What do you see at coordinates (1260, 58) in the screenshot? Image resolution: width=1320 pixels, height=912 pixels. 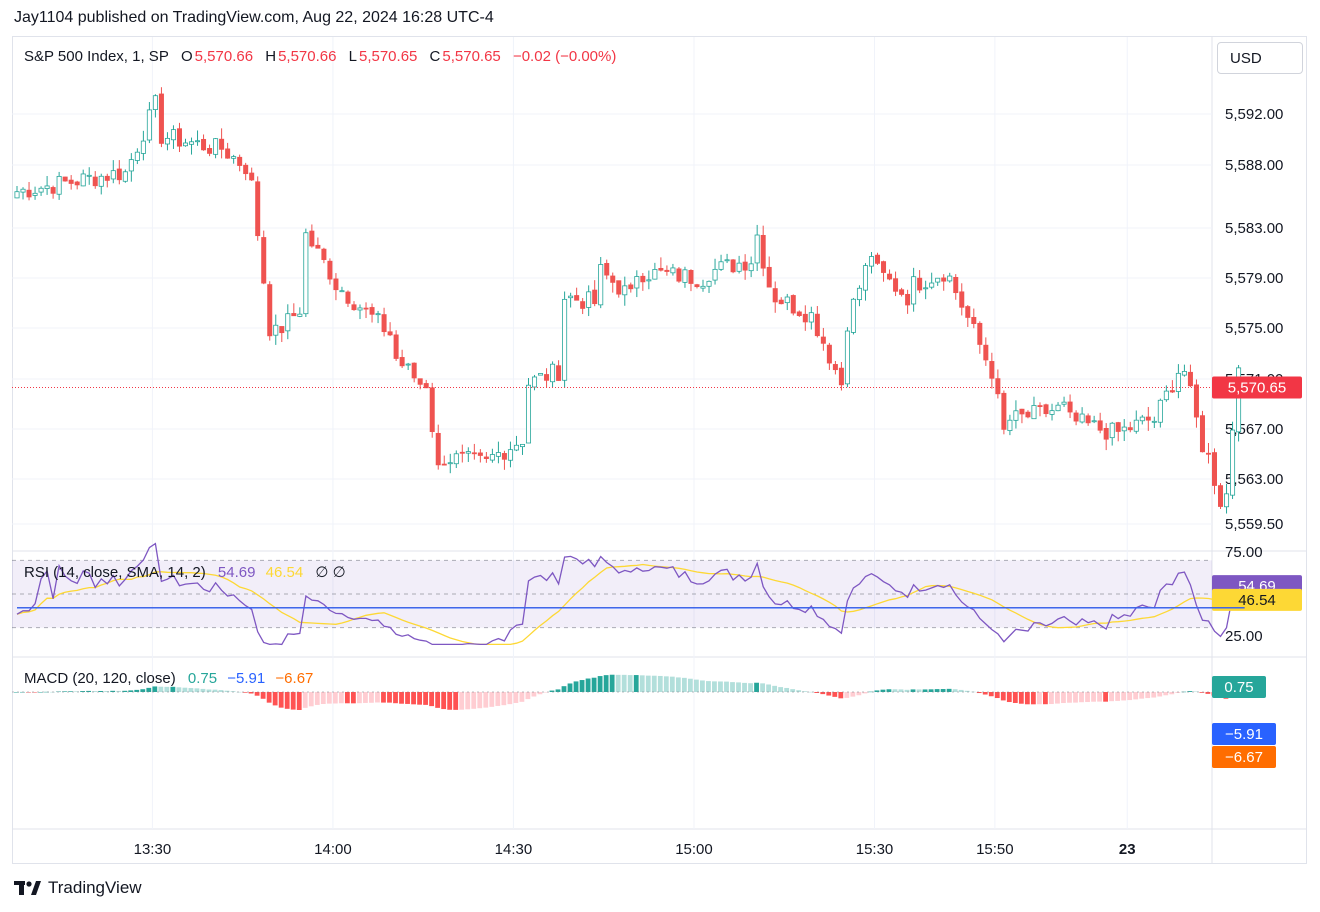 I see `currency-button: USD` at bounding box center [1260, 58].